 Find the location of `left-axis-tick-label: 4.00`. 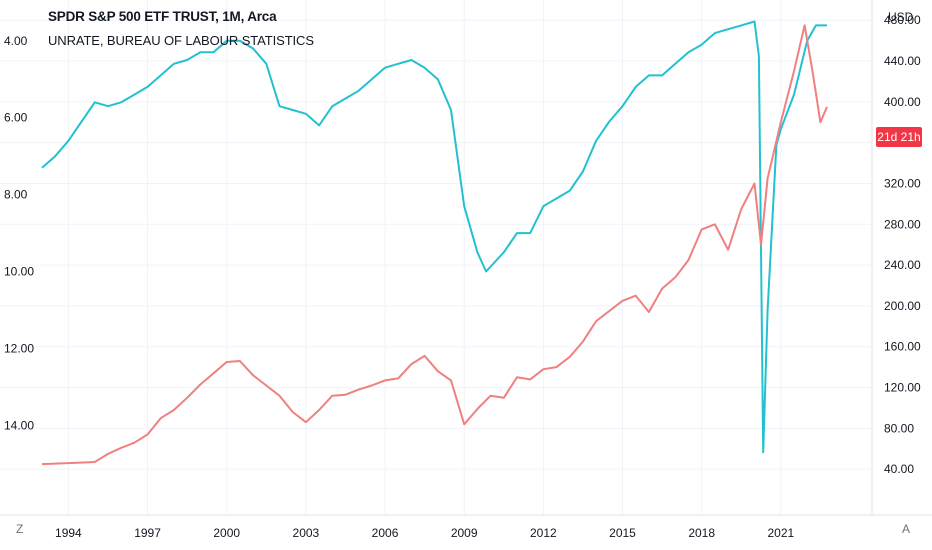

left-axis-tick-label: 4.00 is located at coordinates (16, 41).